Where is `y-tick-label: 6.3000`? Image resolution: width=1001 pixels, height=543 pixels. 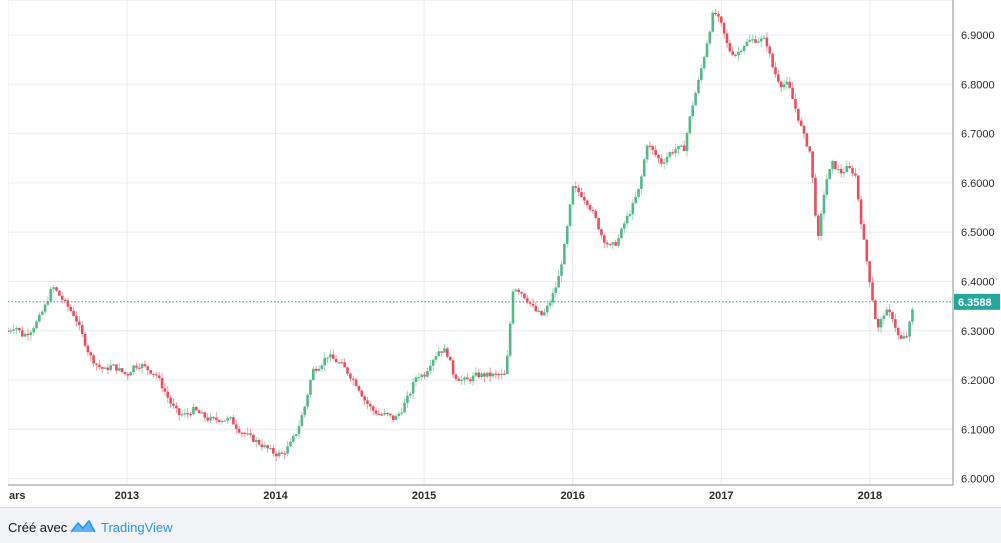 y-tick-label: 6.3000 is located at coordinates (978, 332).